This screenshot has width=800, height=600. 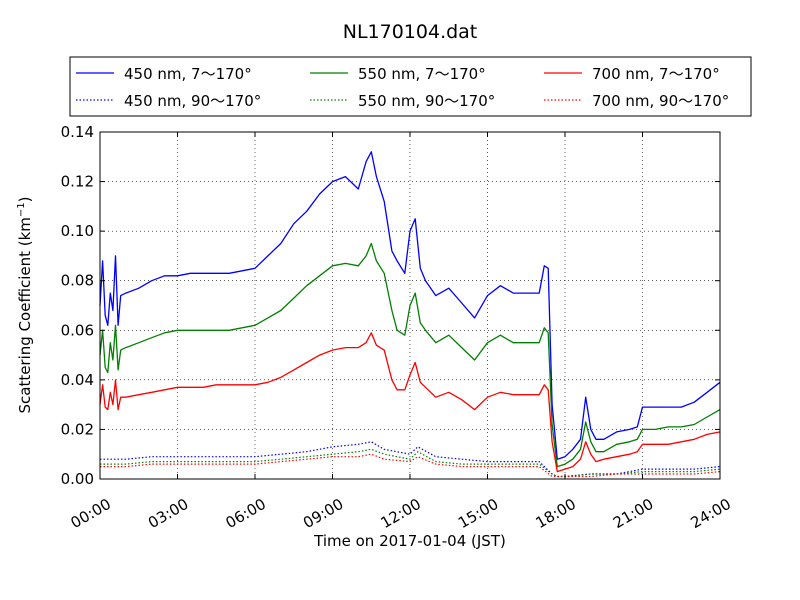 I want to click on y-tick-label: 0.02, so click(x=77, y=429).